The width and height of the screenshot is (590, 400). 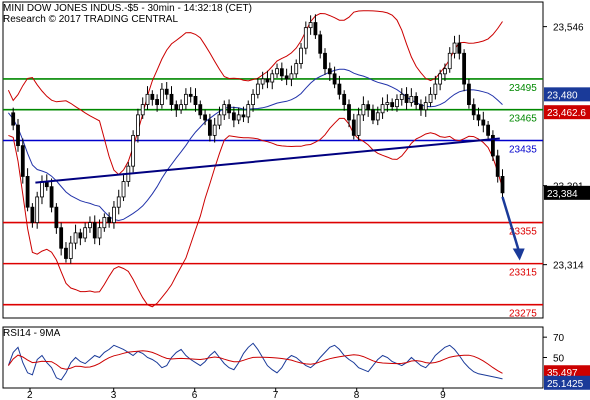 I want to click on rsi-value-tag-bg, so click(x=567, y=372).